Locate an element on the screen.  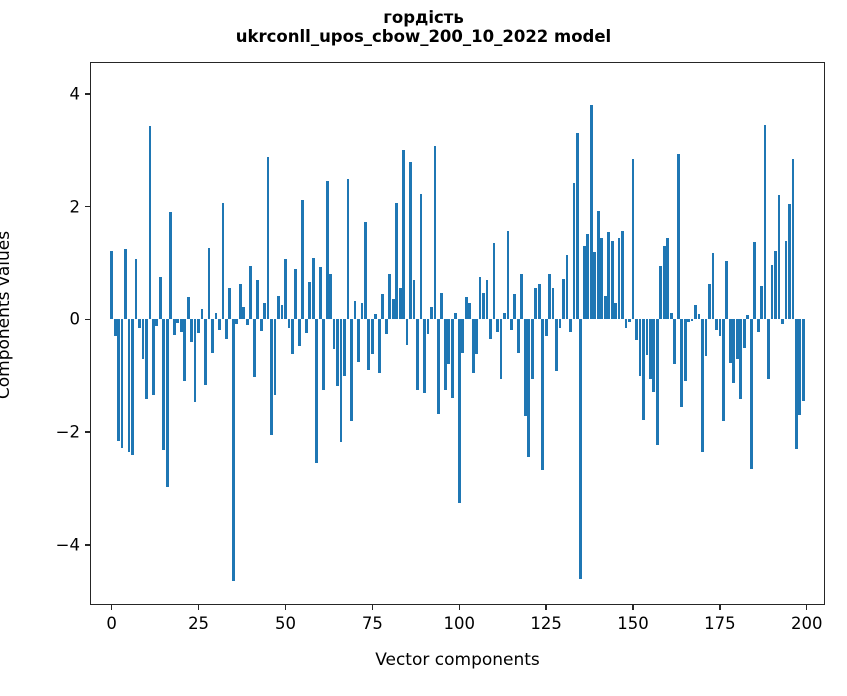
chart-title-line2: ukrconll_upos_cbow_200_10_2022 model is located at coordinates (423, 37).